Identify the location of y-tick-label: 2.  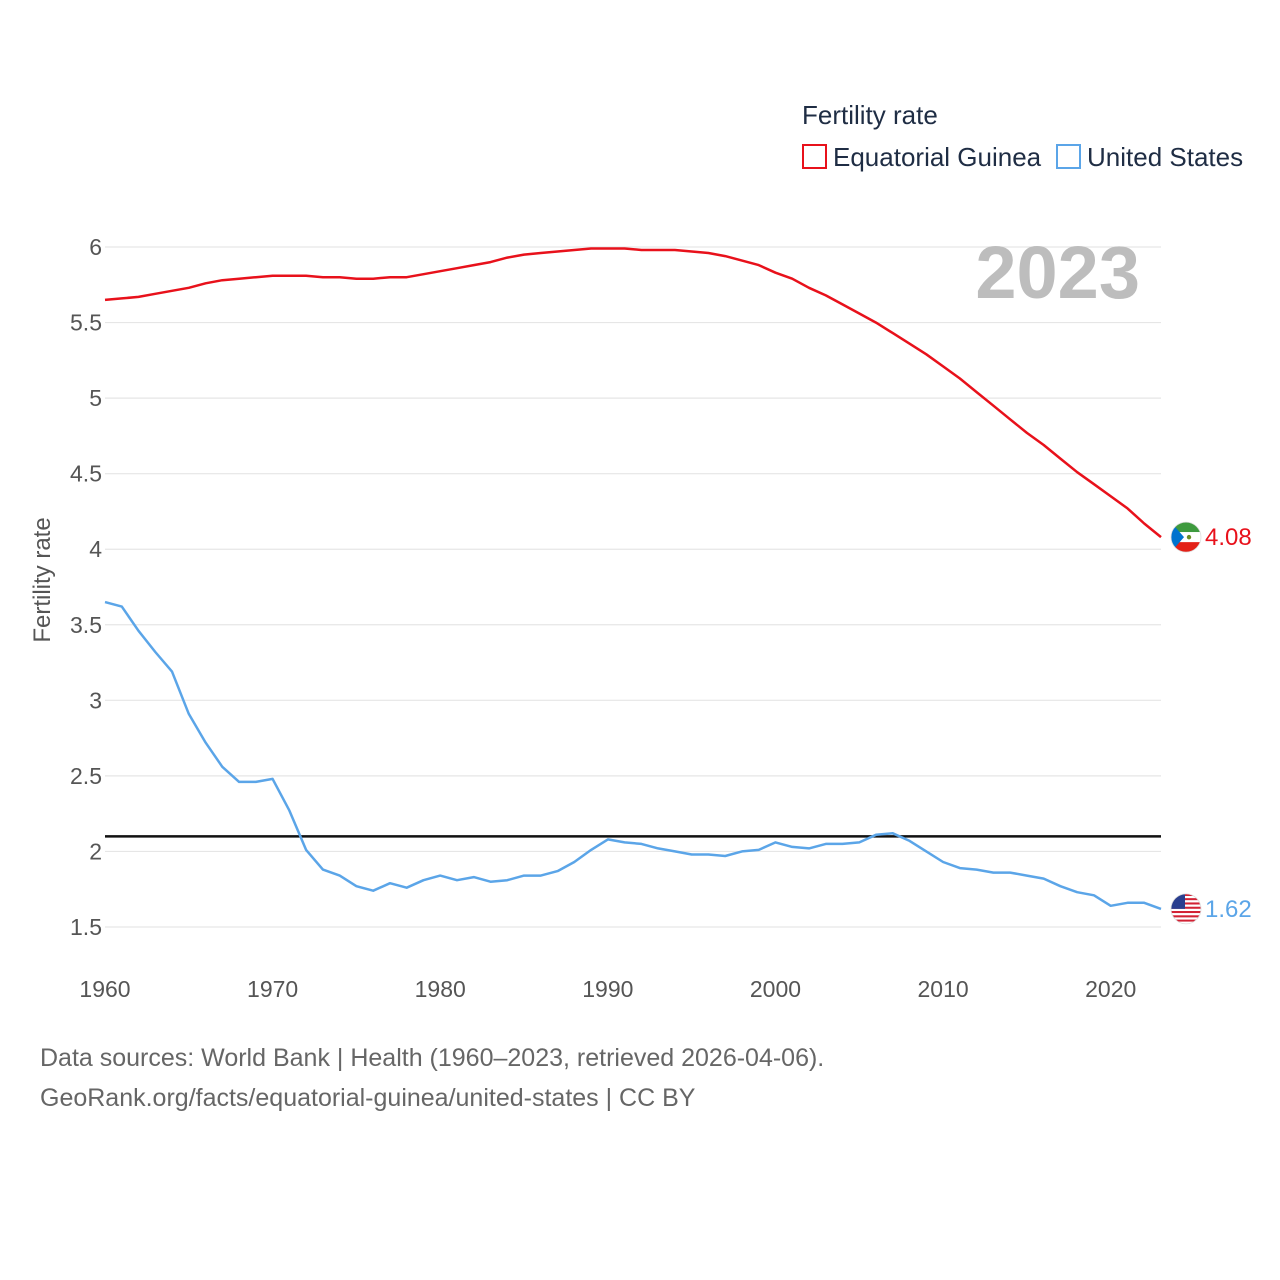
(95, 851).